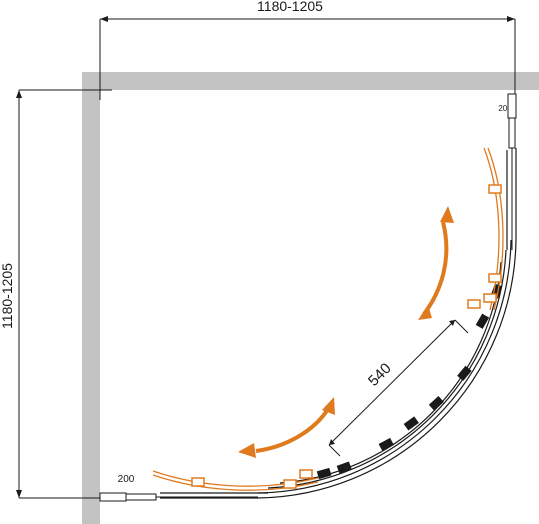 This screenshot has height=524, width=539. I want to click on height-dimension, so click(64, 294).